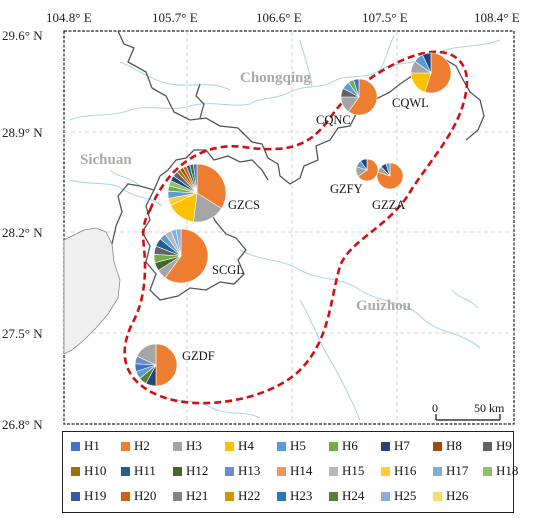 Image resolution: width=550 pixels, height=523 pixels. I want to click on lat-label-5: 26.8° N, so click(22, 424).